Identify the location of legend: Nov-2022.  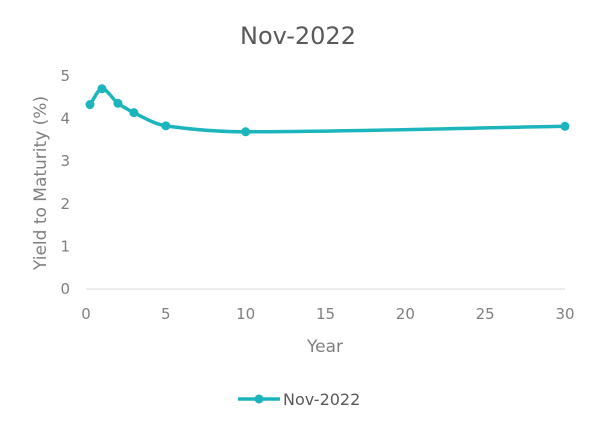
(299, 399).